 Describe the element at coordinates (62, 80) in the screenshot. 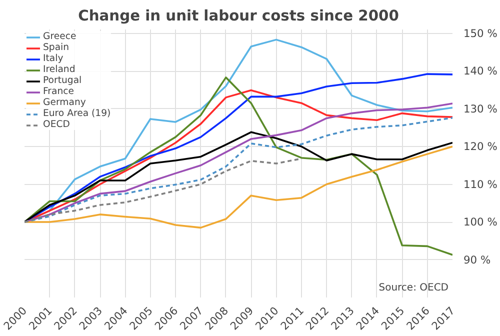

I see `legend-label: Portugal` at that location.